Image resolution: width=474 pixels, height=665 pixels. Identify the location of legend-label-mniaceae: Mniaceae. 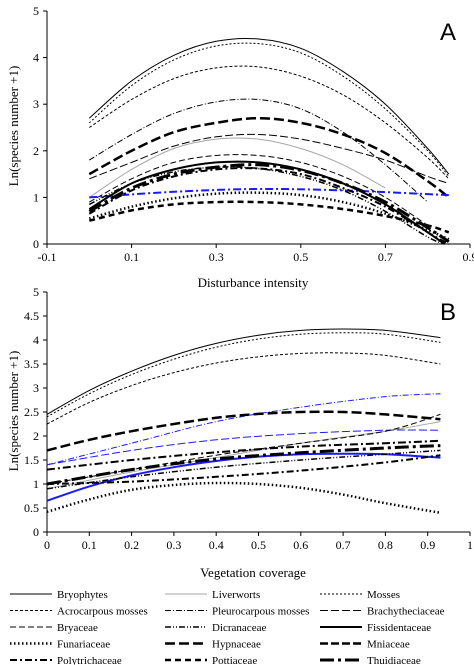
(388, 645).